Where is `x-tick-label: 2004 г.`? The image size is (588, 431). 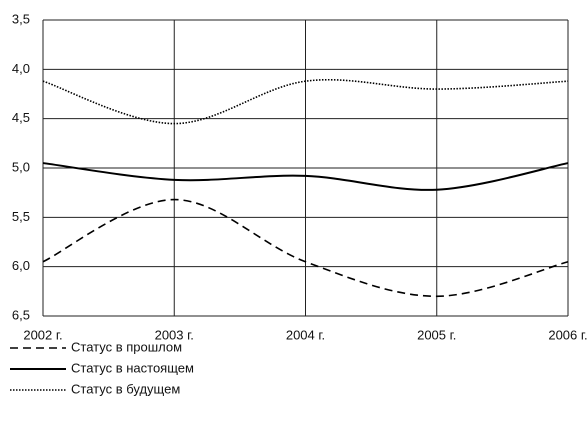
x-tick-label: 2004 г. is located at coordinates (305, 334).